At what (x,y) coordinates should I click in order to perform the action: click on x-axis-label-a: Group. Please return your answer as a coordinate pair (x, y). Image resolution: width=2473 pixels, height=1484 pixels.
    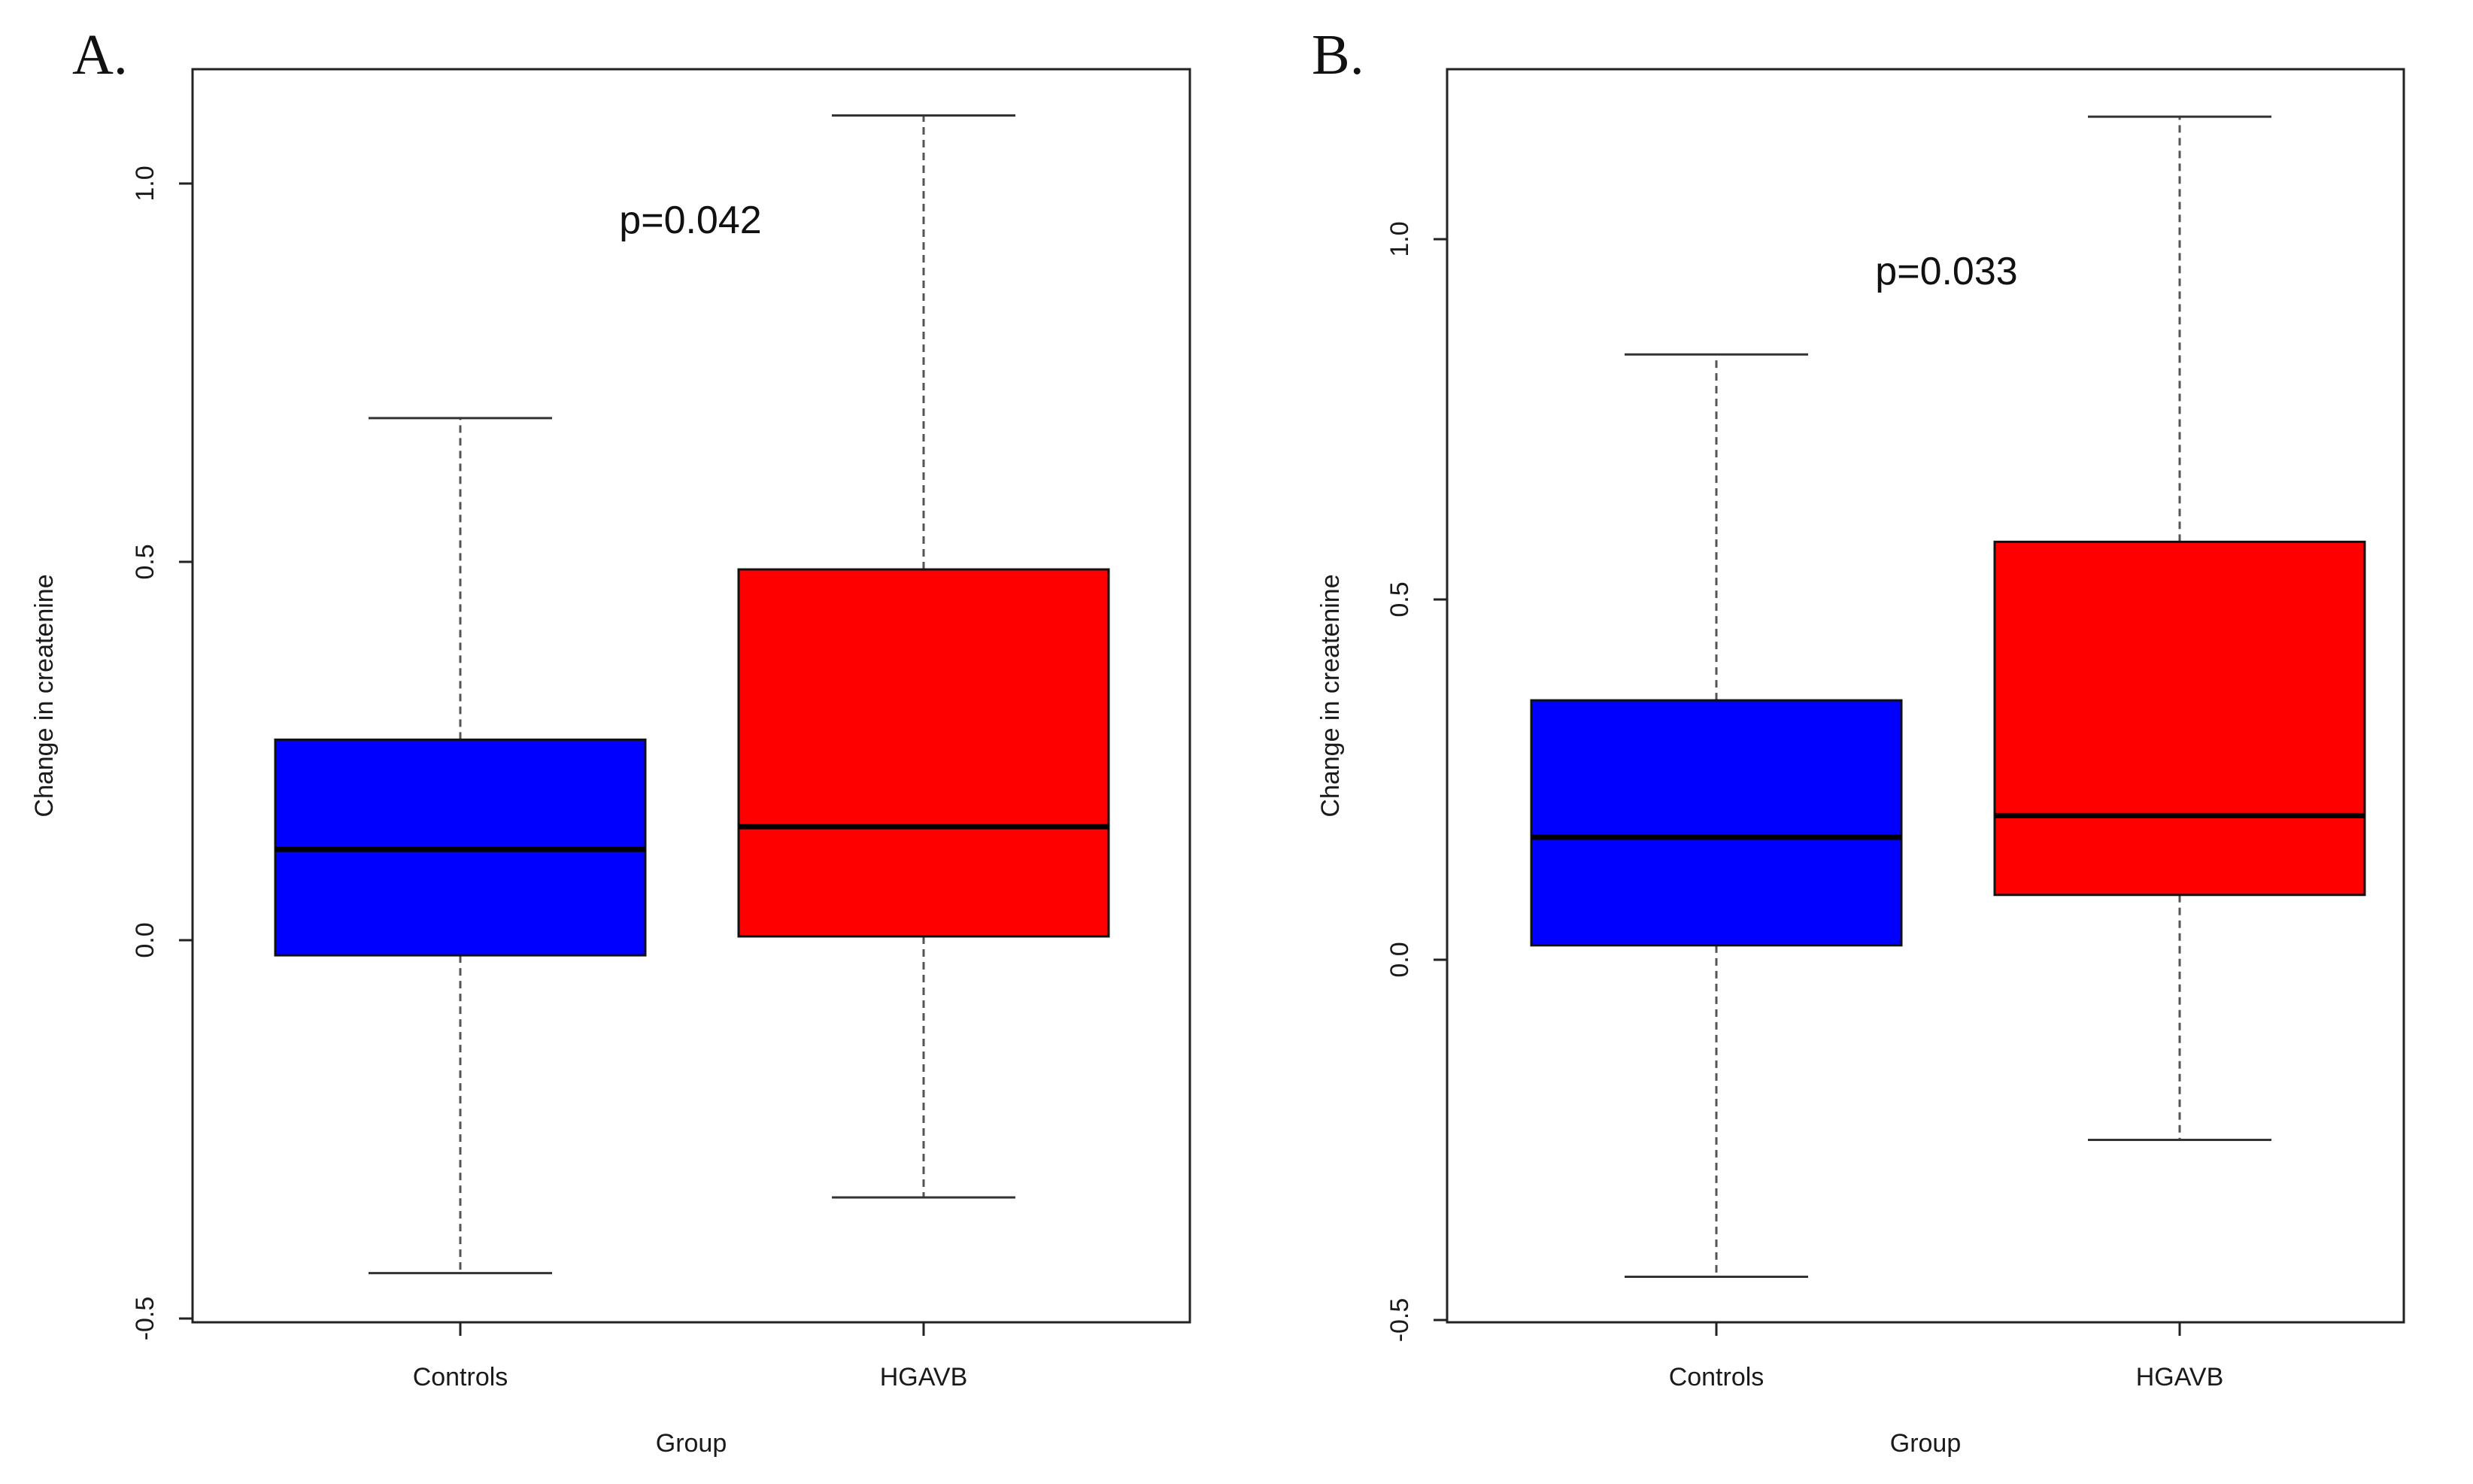
    Looking at the image, I should click on (691, 1443).